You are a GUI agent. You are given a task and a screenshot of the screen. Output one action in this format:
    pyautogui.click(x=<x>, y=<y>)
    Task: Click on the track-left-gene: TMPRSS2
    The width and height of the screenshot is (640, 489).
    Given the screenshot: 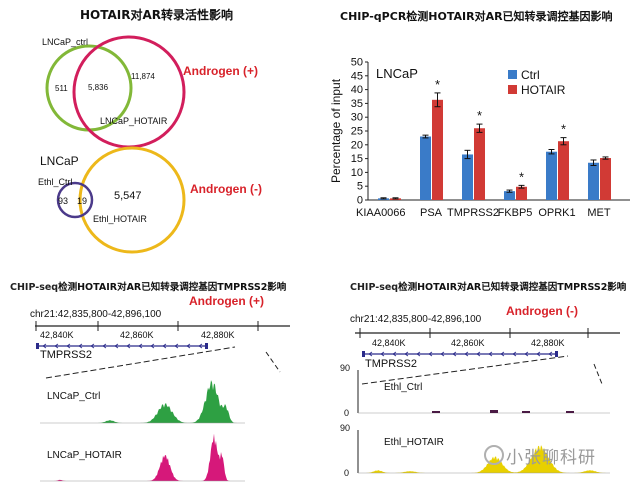 What is the action you would take?
    pyautogui.click(x=66, y=355)
    